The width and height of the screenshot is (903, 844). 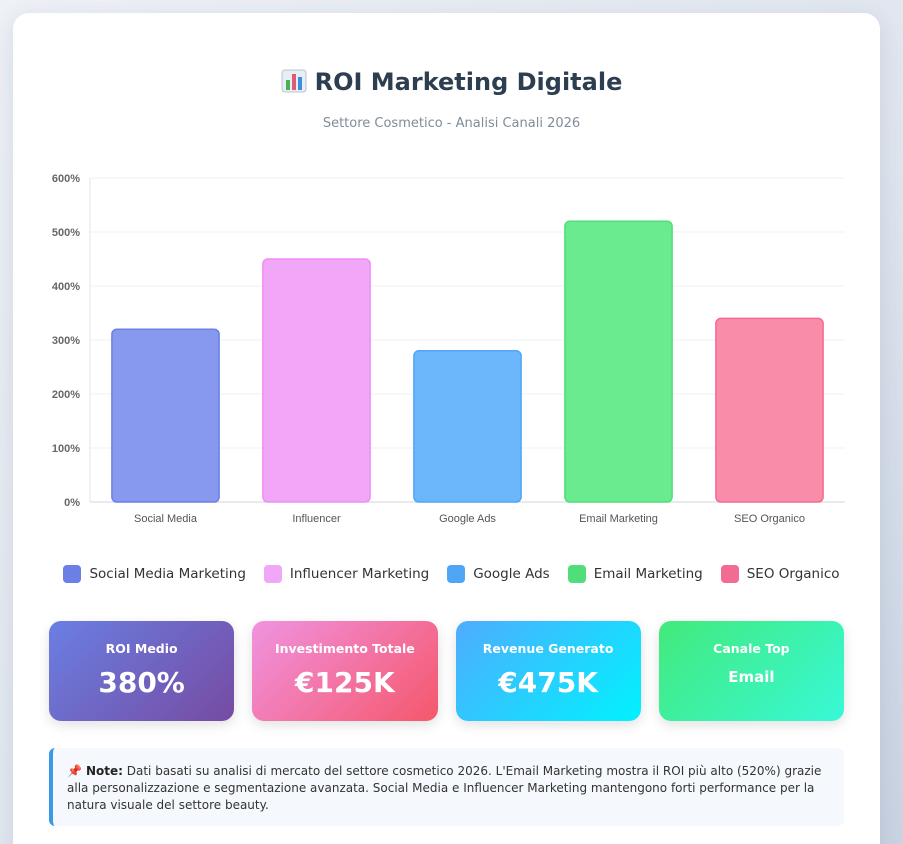 What do you see at coordinates (548, 682) in the screenshot?
I see `stat-value: €475K` at bounding box center [548, 682].